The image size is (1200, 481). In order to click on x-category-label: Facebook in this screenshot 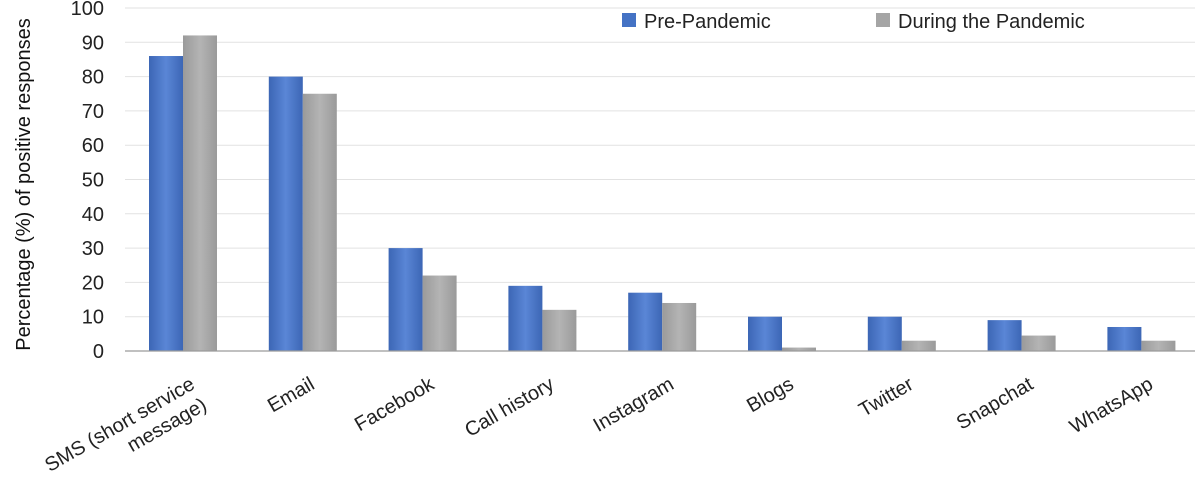, I will do `click(395, 404)`.